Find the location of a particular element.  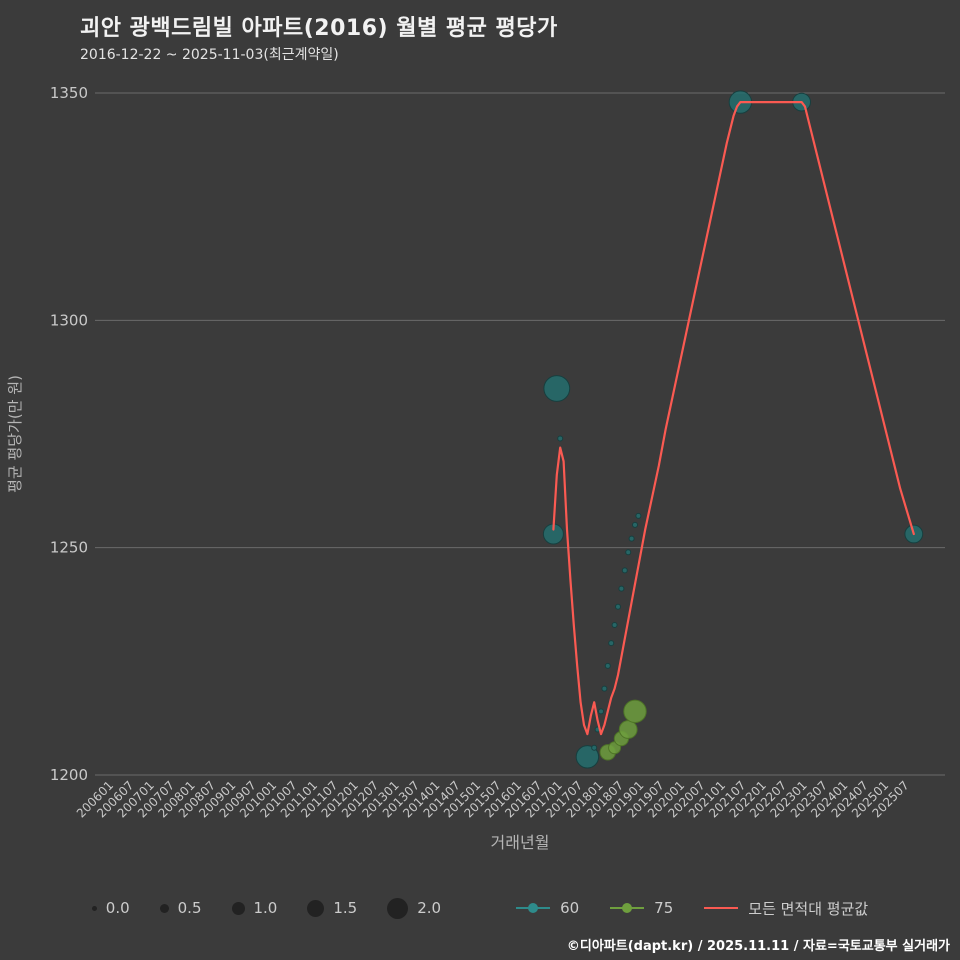

chart-subtitle: 2016-12-22 ~ 2025-11-03(최근계약일) is located at coordinates (209, 55).